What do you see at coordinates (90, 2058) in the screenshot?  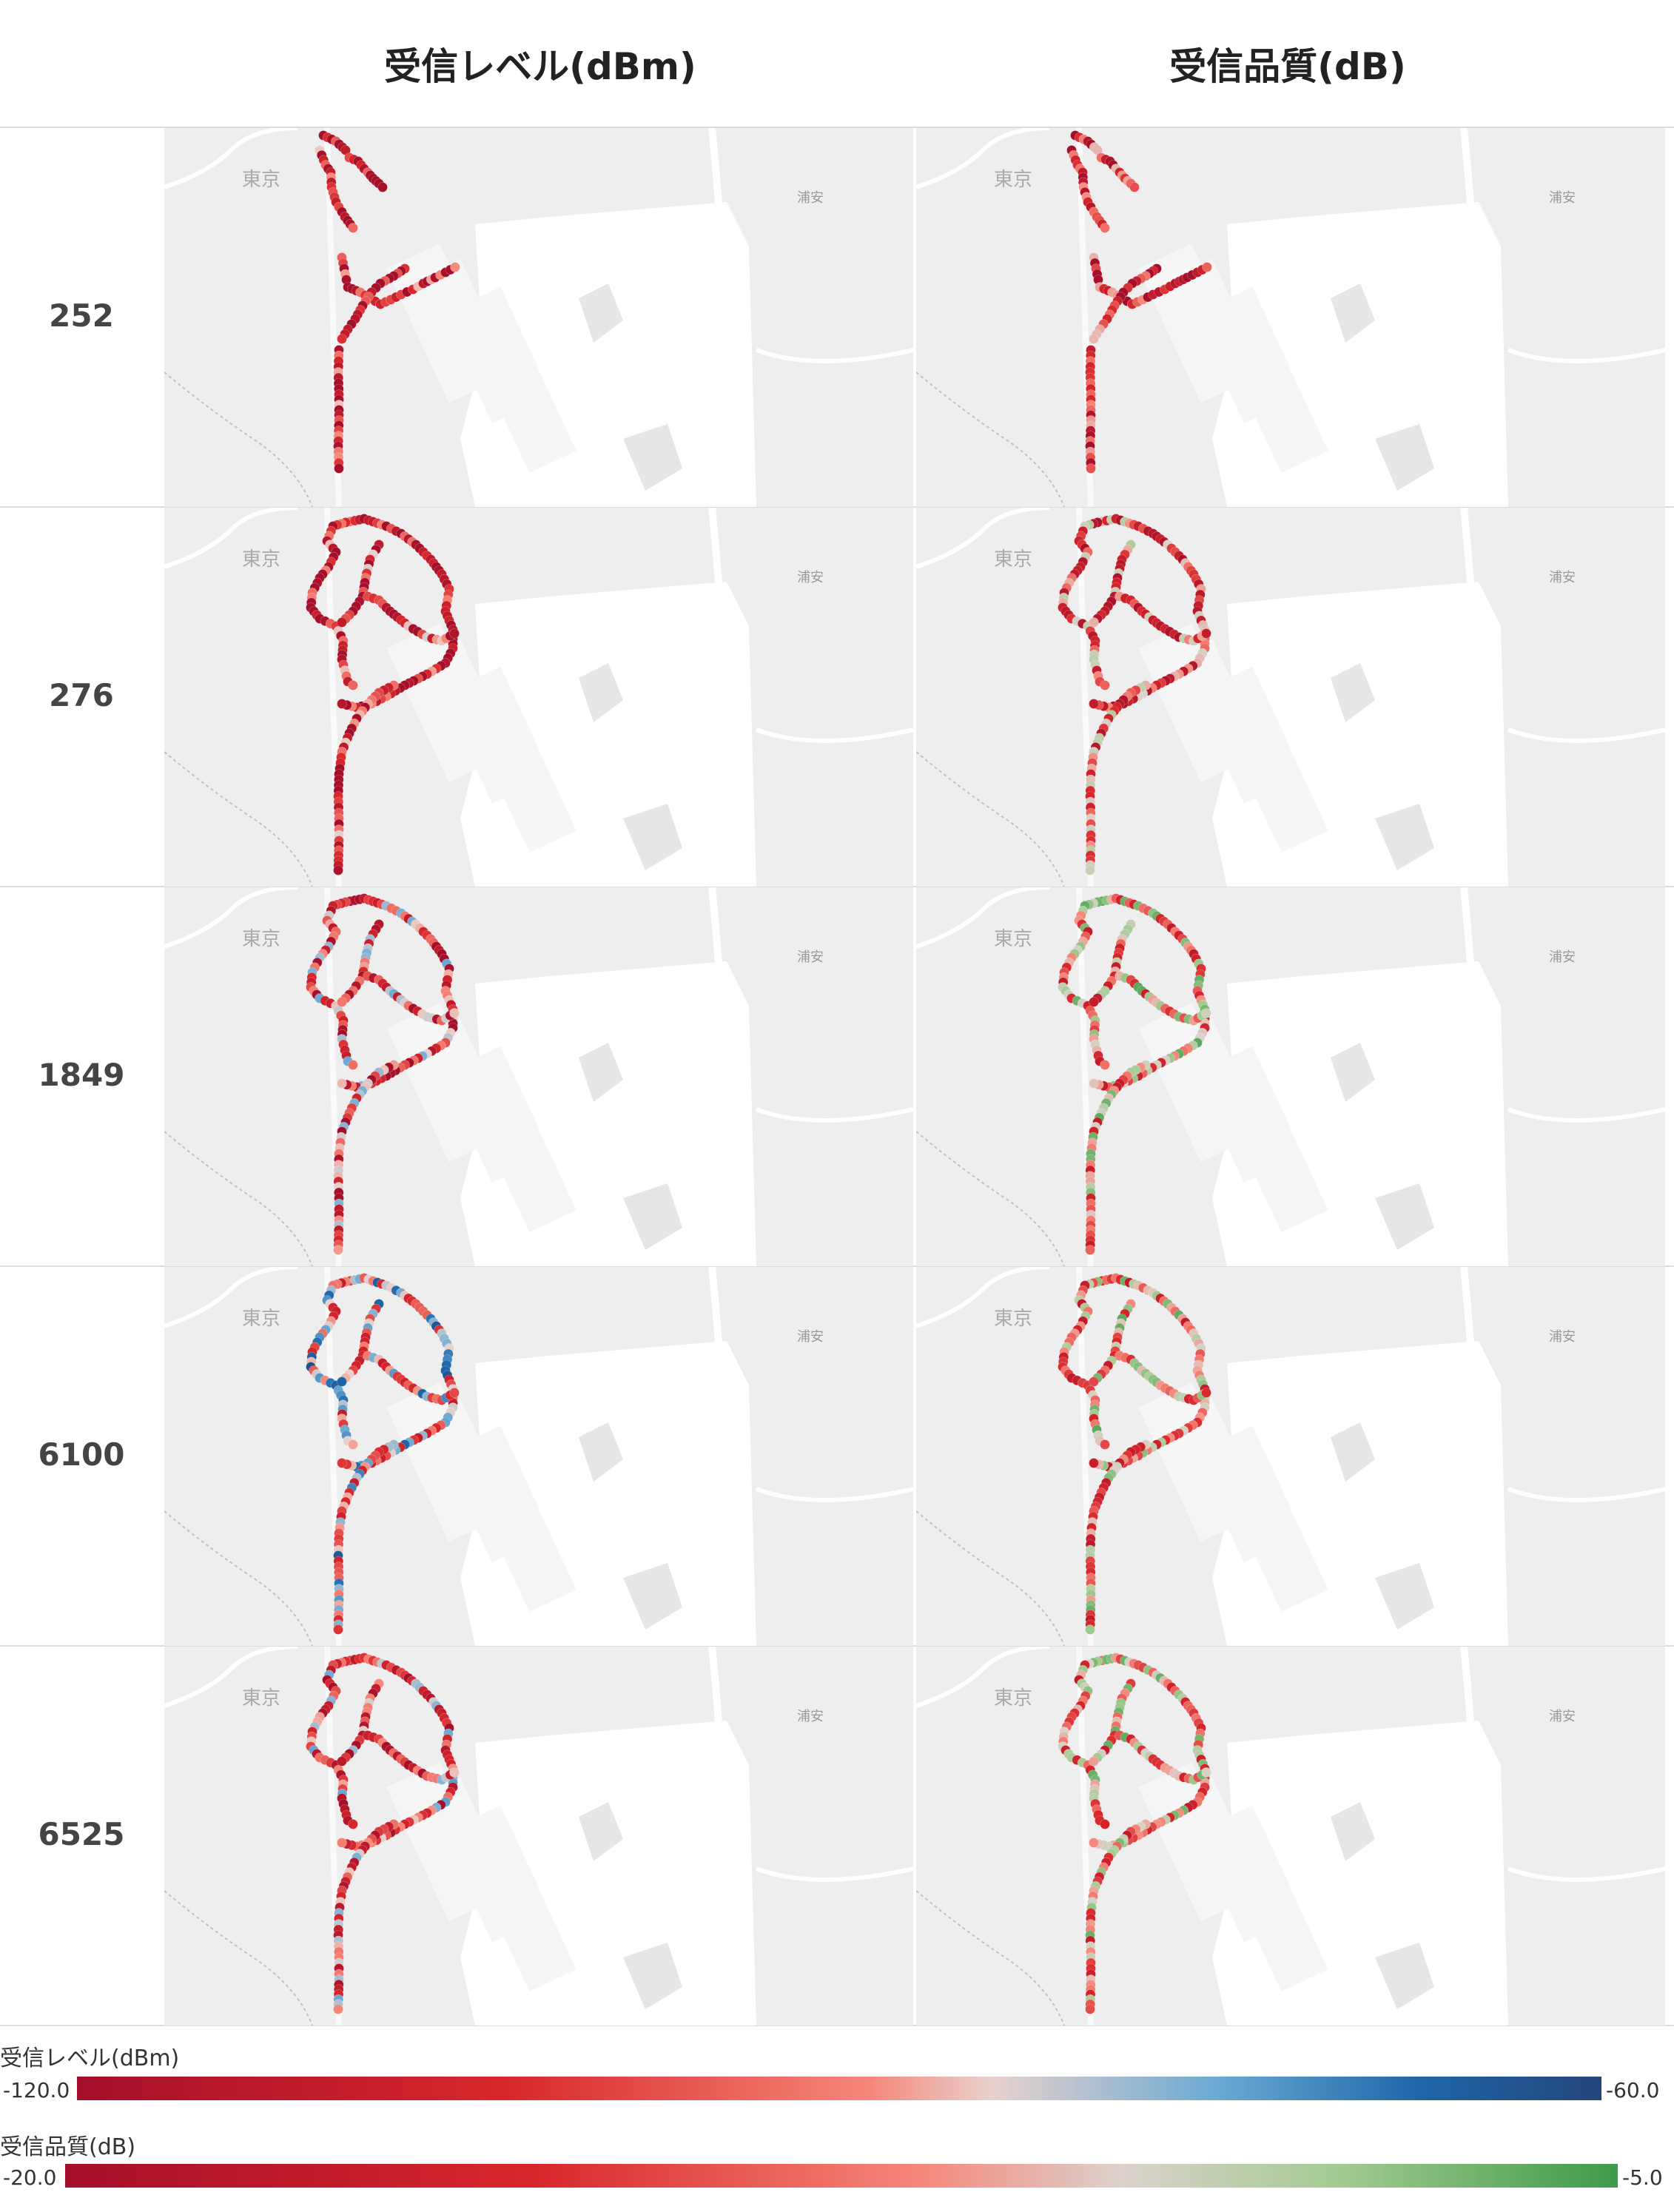 I see `level-legend-title: 受信レベル(dBm)` at bounding box center [90, 2058].